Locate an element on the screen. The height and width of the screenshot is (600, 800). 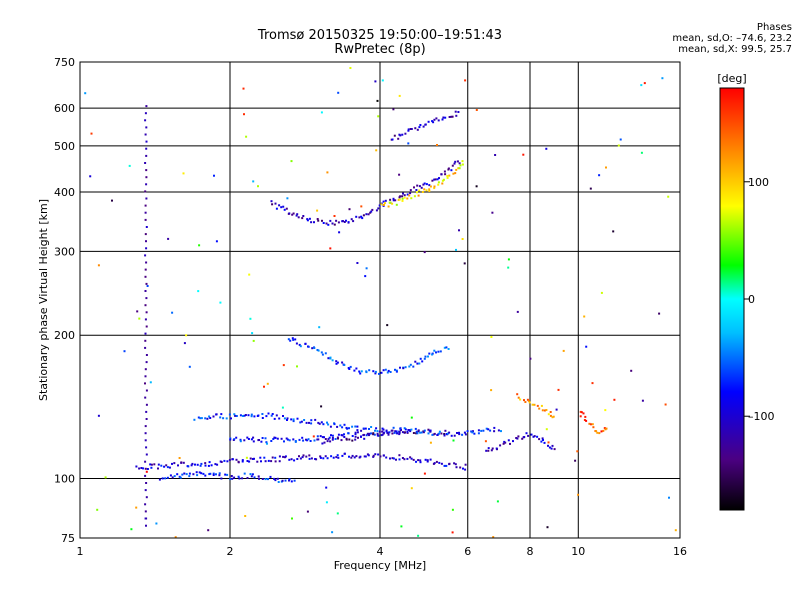
y-tick-label: 600 is located at coordinates (64, 108).